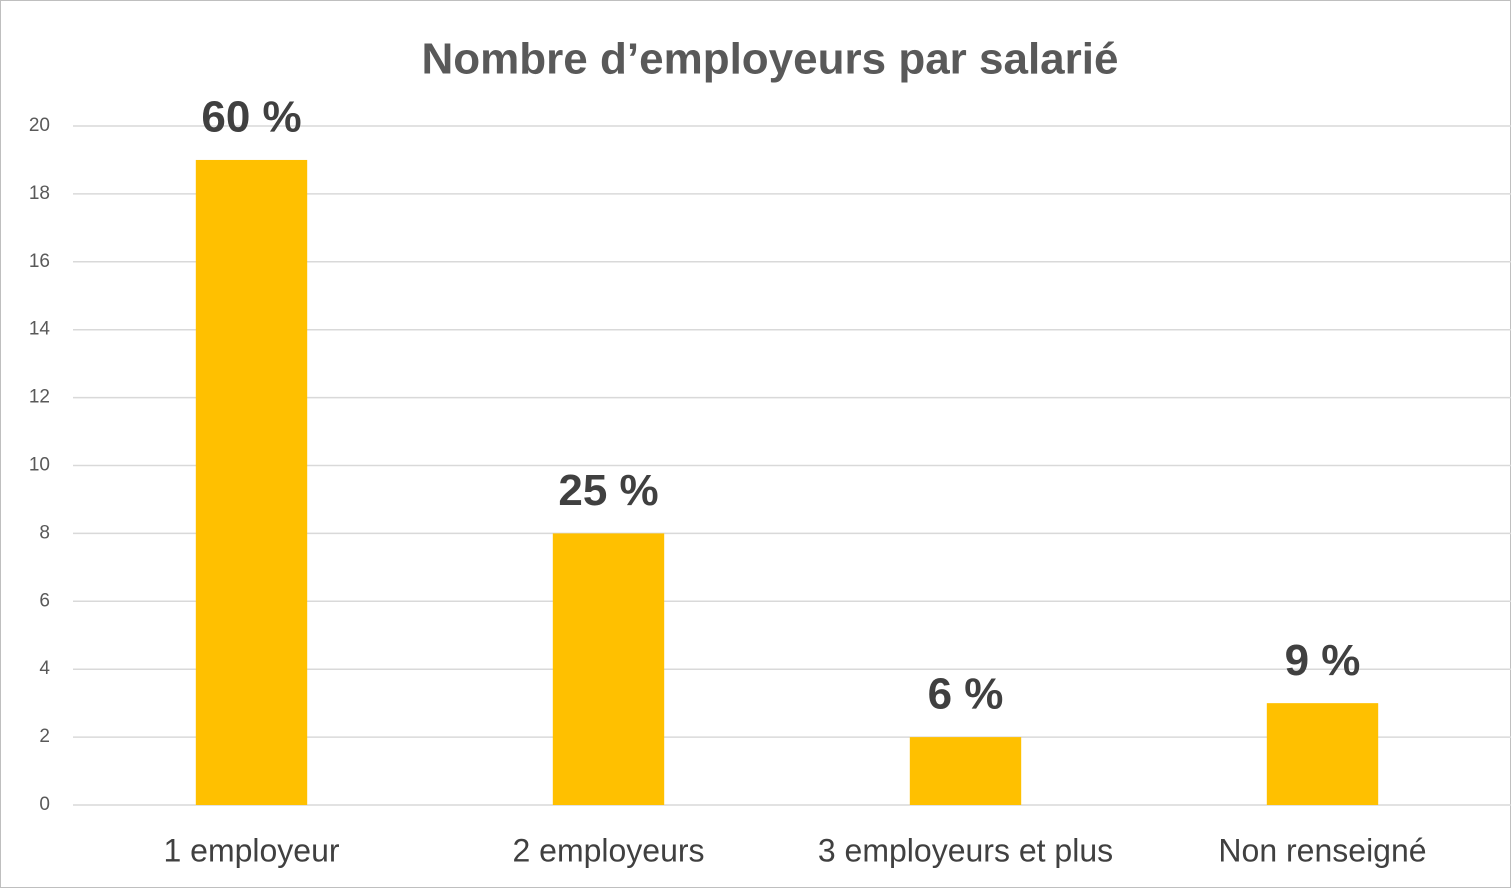 This screenshot has width=1511, height=888. Describe the element at coordinates (44, 668) in the screenshot. I see `y-tick-label: 4` at that location.